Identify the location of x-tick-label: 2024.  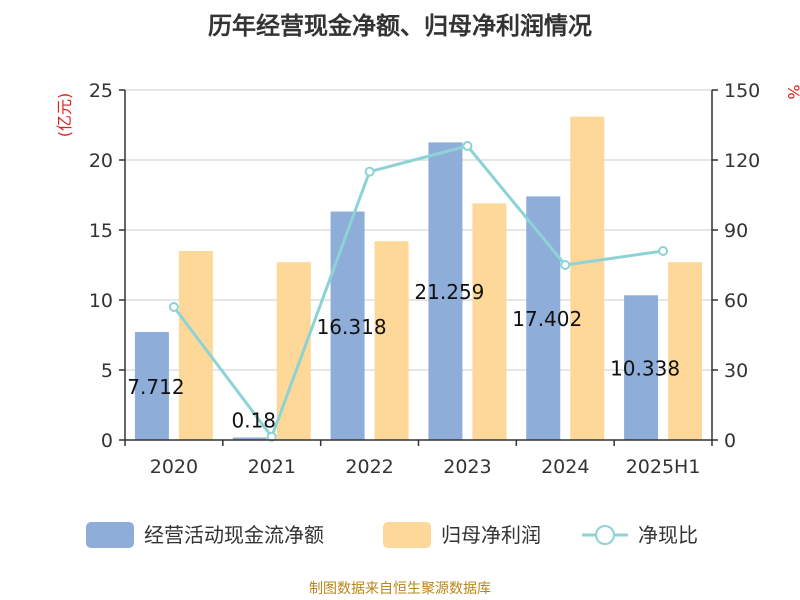
(565, 467).